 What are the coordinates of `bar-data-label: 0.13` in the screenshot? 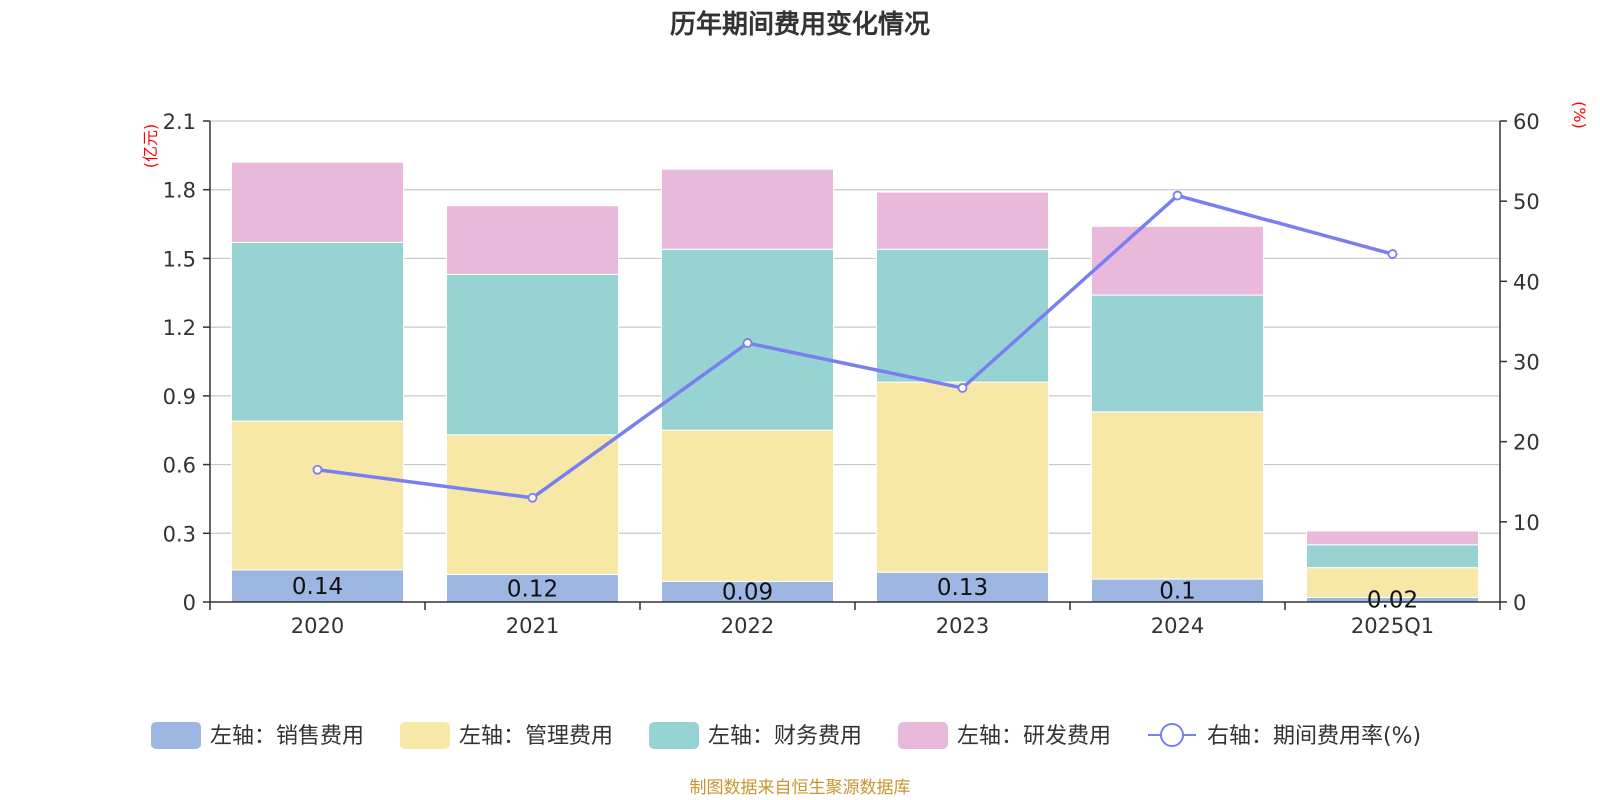 It's located at (962, 588).